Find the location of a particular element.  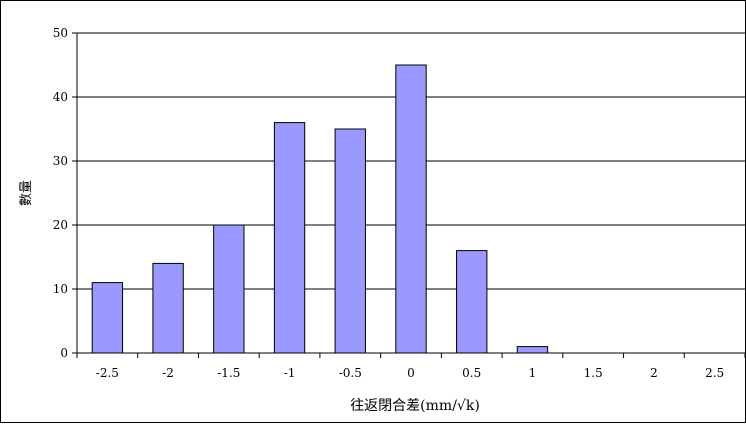

bar--1 is located at coordinates (289, 238).